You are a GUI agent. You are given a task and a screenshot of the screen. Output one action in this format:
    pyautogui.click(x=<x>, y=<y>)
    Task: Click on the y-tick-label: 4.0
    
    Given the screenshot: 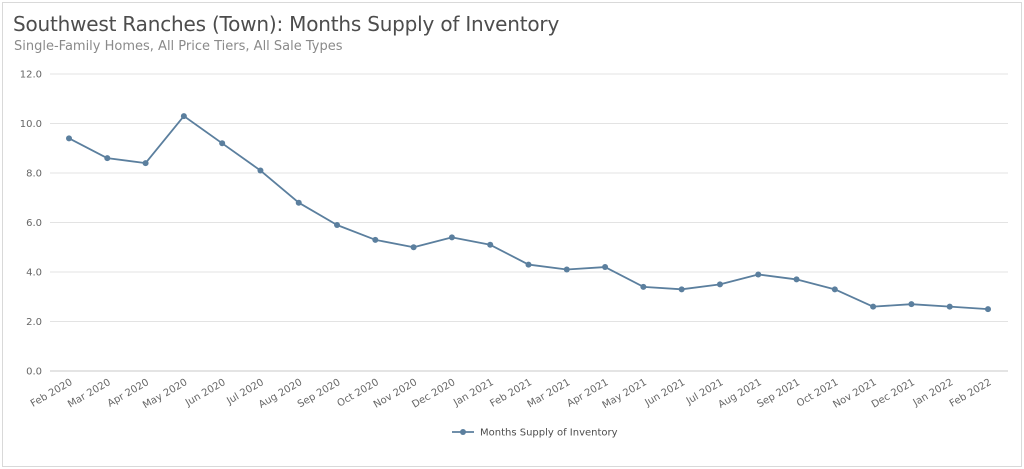 What is the action you would take?
    pyautogui.click(x=34, y=273)
    